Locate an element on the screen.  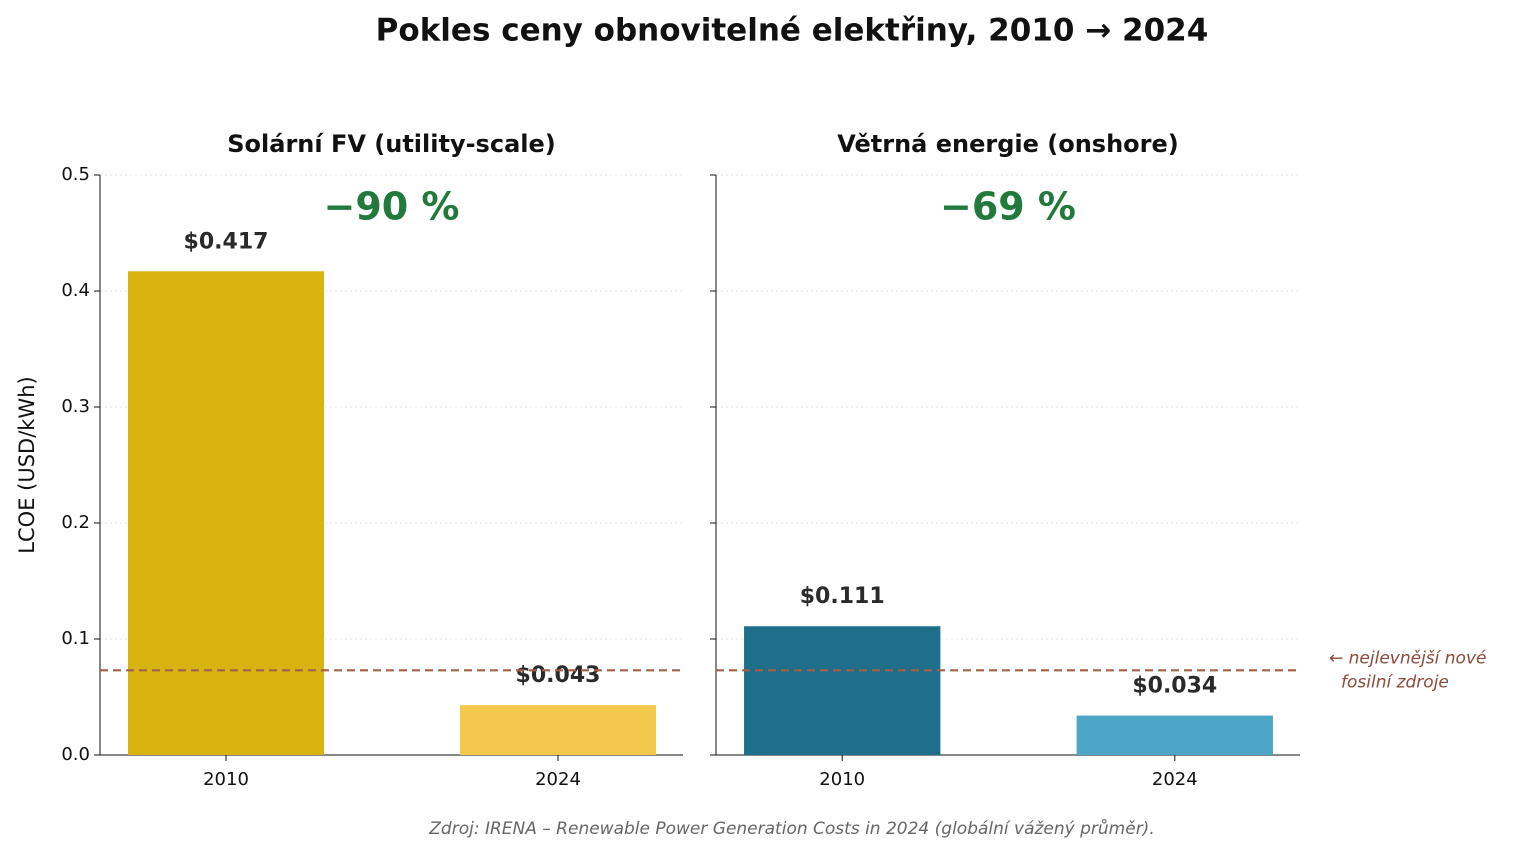
value-label: $0.043 is located at coordinates (558, 675).